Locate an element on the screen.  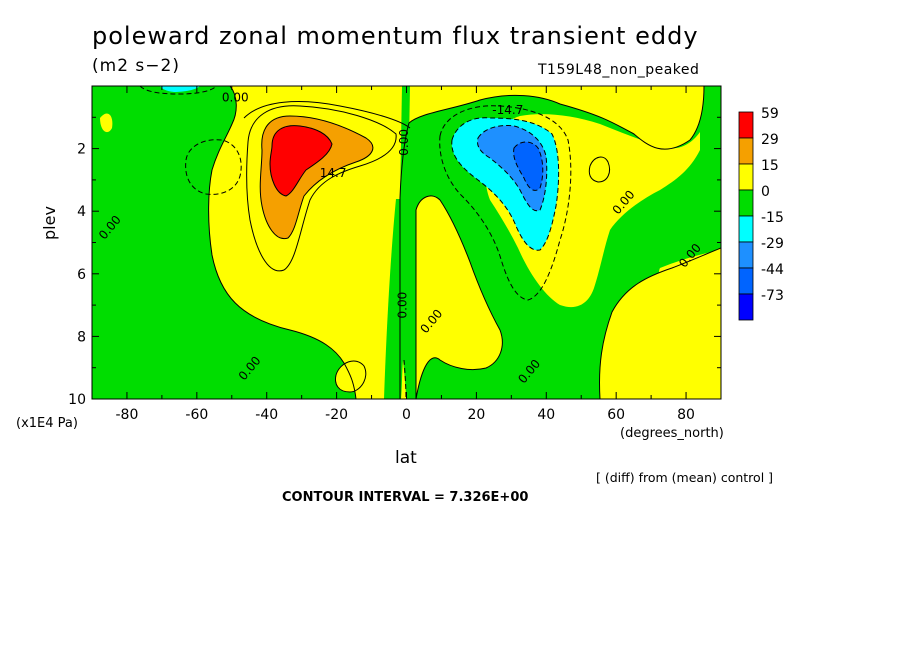
legend-label: -73 is located at coordinates (772, 296).